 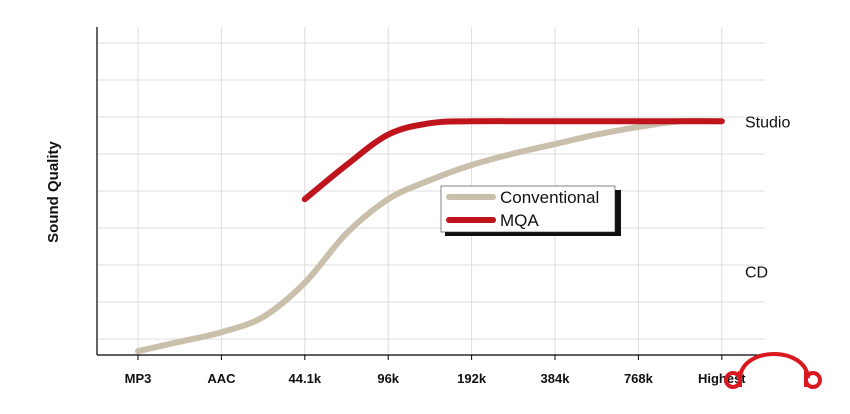 What do you see at coordinates (472, 378) in the screenshot?
I see `x-tick-label: 192k` at bounding box center [472, 378].